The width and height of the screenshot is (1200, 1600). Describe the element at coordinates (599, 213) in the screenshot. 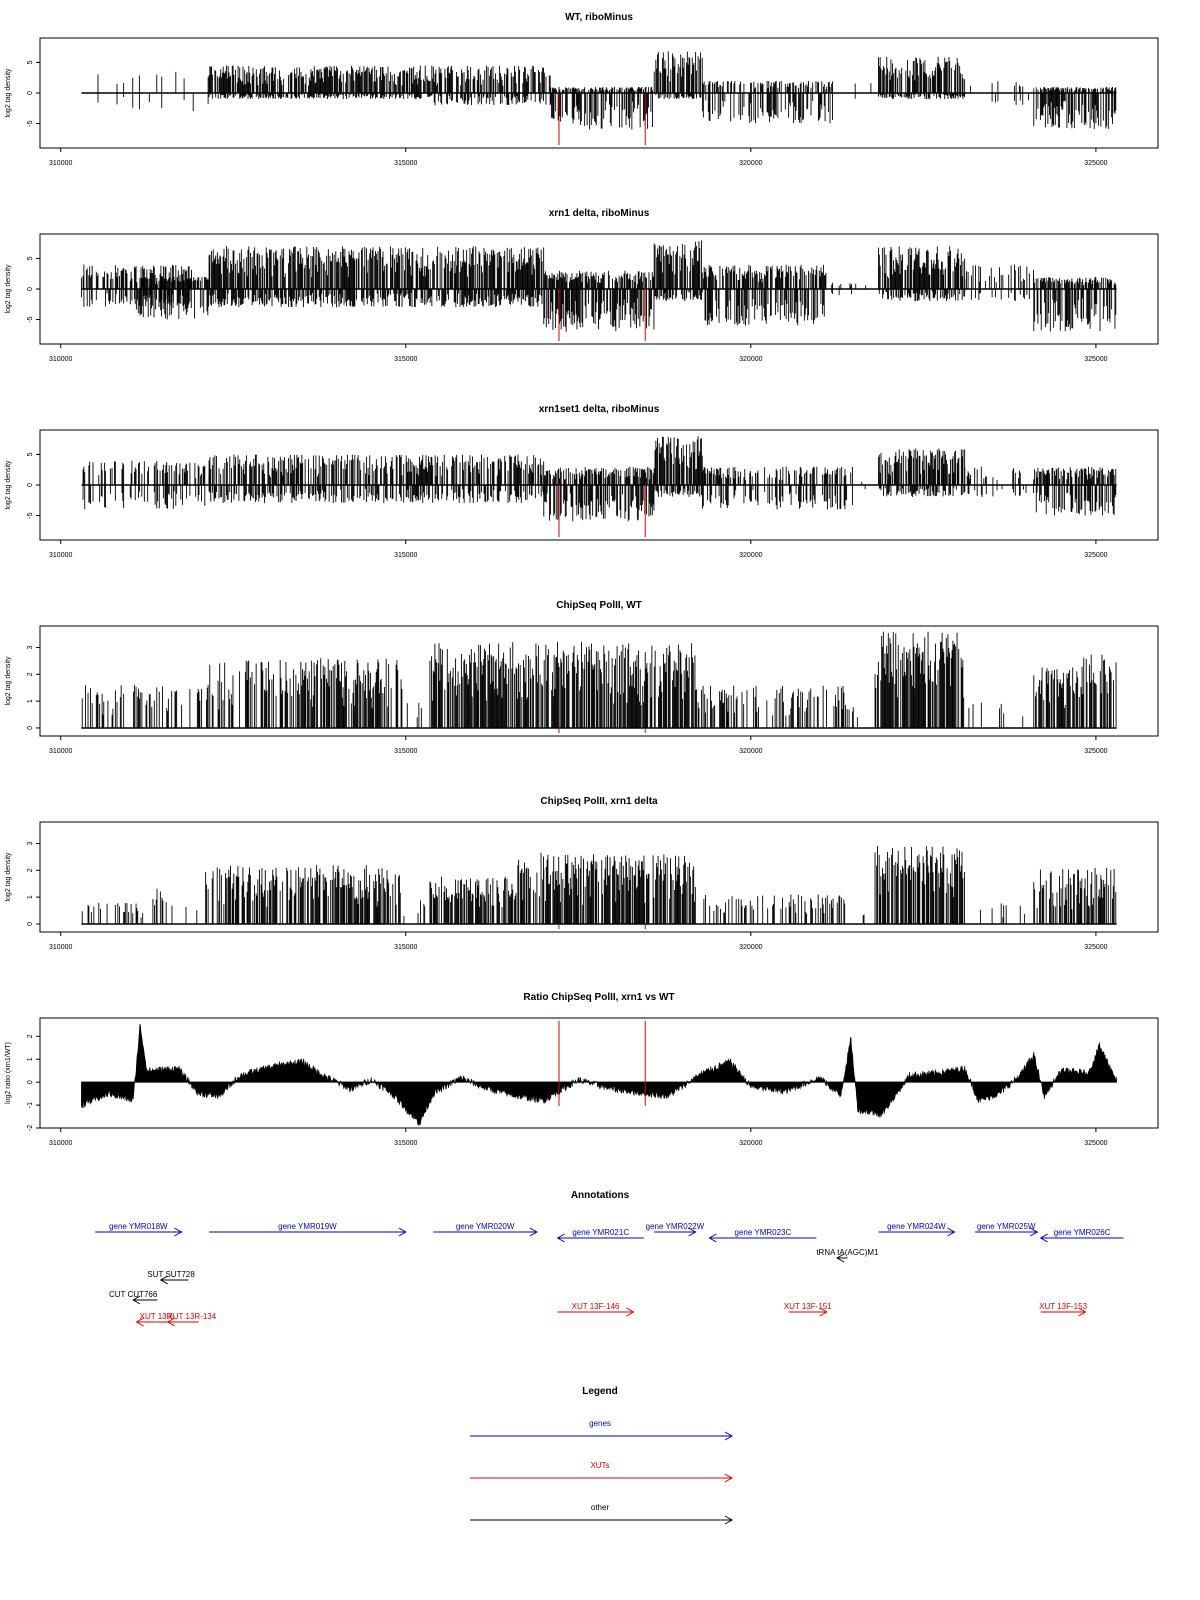

I see `chart-title: xrn1 delta, riboMinus` at that location.